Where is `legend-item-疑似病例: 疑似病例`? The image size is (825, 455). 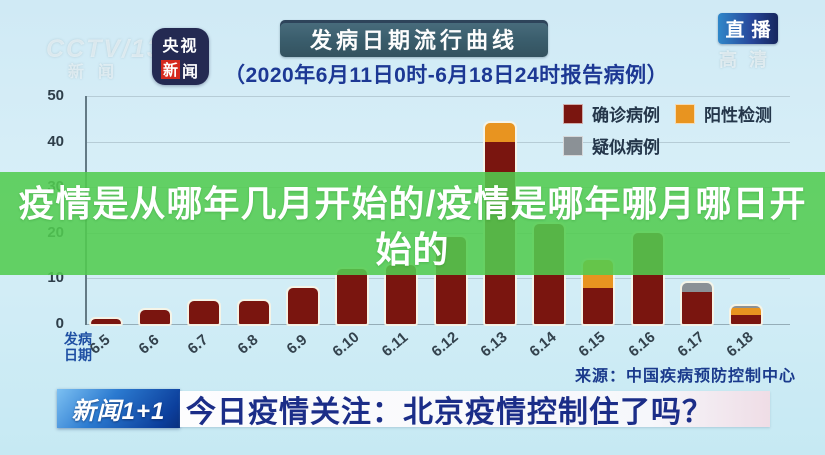
legend-item-疑似病例: 疑似病例 is located at coordinates (619, 145).